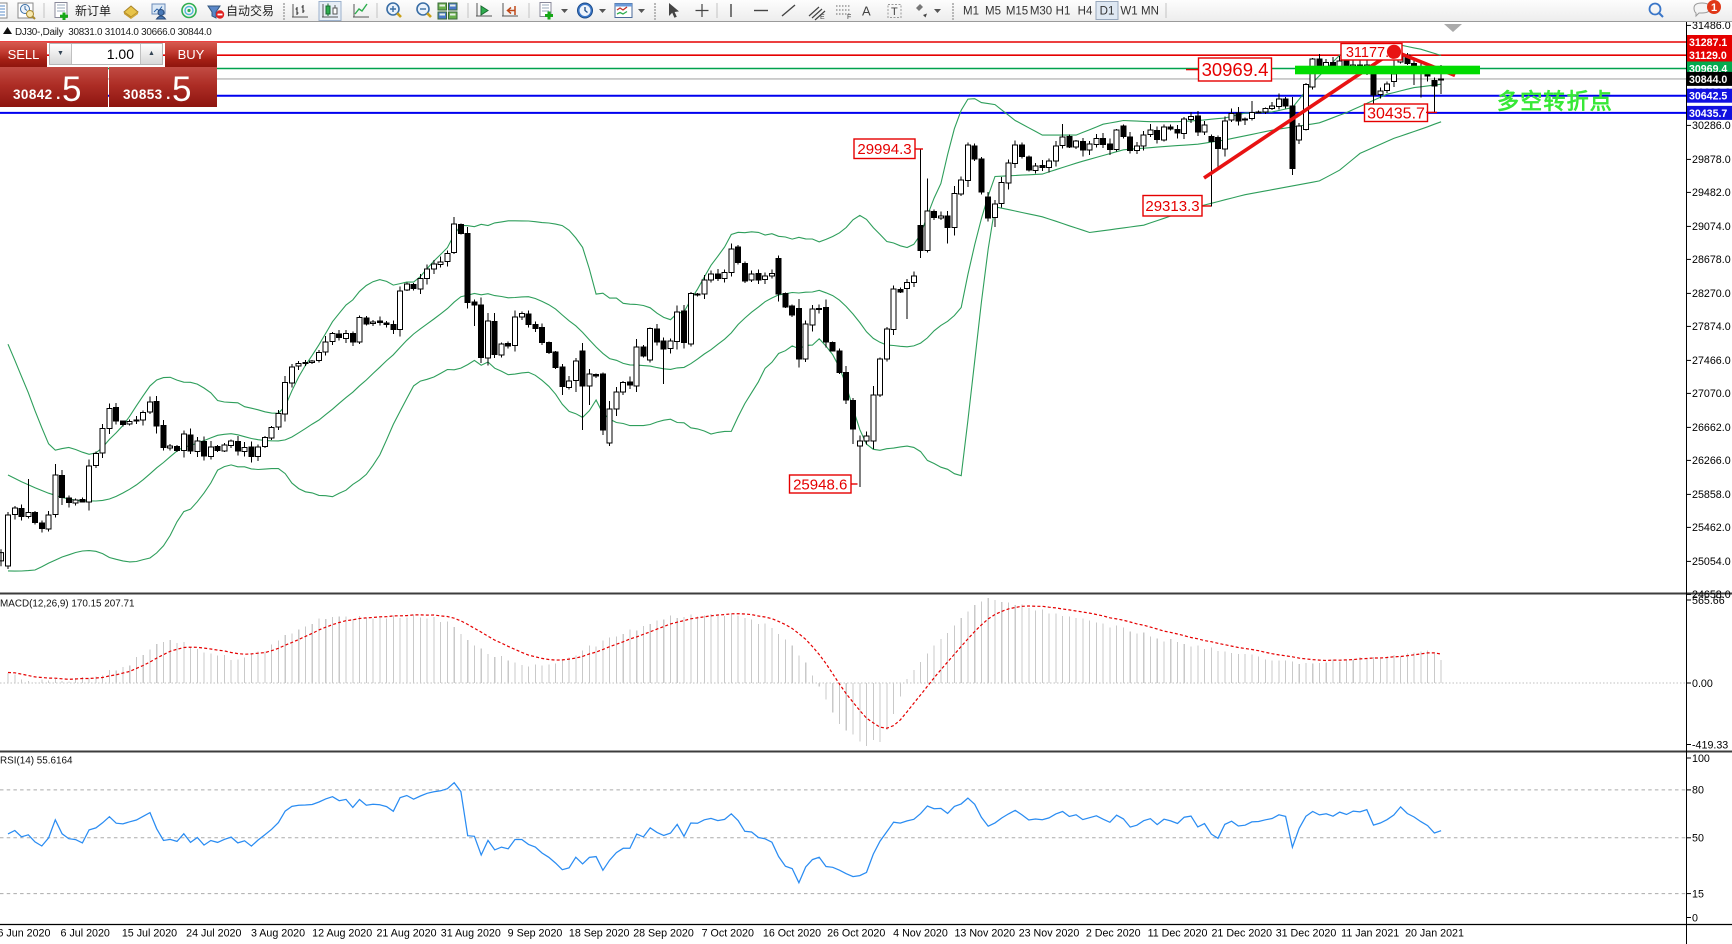  What do you see at coordinates (1708, 601) in the screenshot?
I see `svg-text: 565.66` at bounding box center [1708, 601].